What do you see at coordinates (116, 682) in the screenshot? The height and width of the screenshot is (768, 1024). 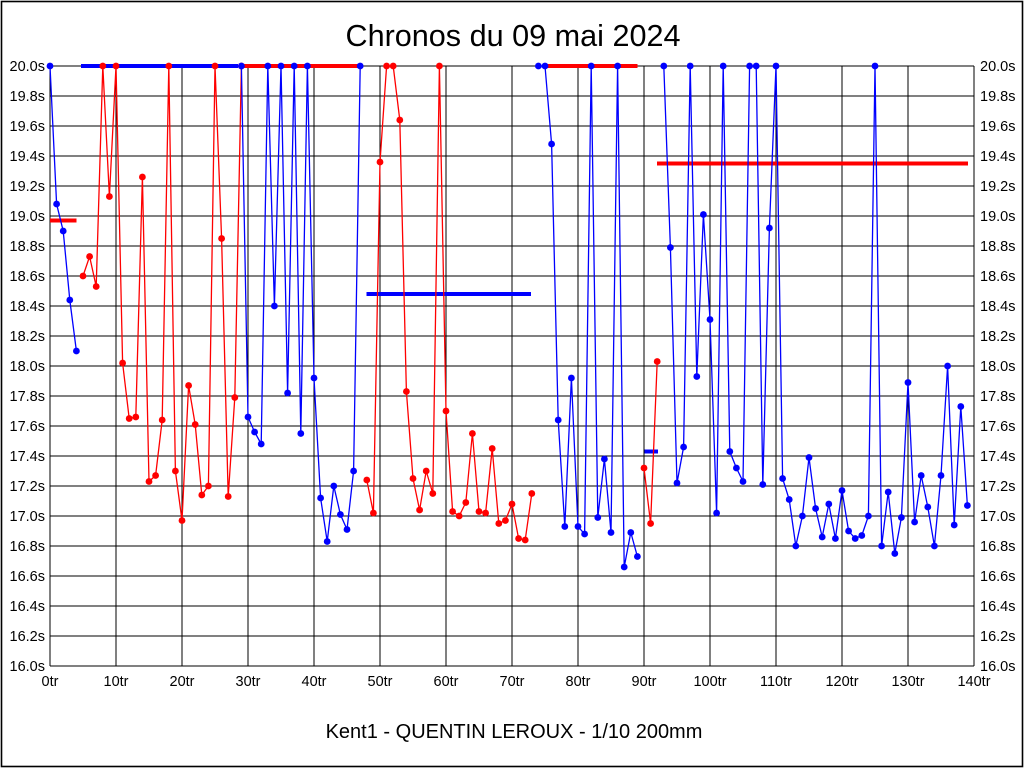 I see `svg-text: 10tr` at bounding box center [116, 682].